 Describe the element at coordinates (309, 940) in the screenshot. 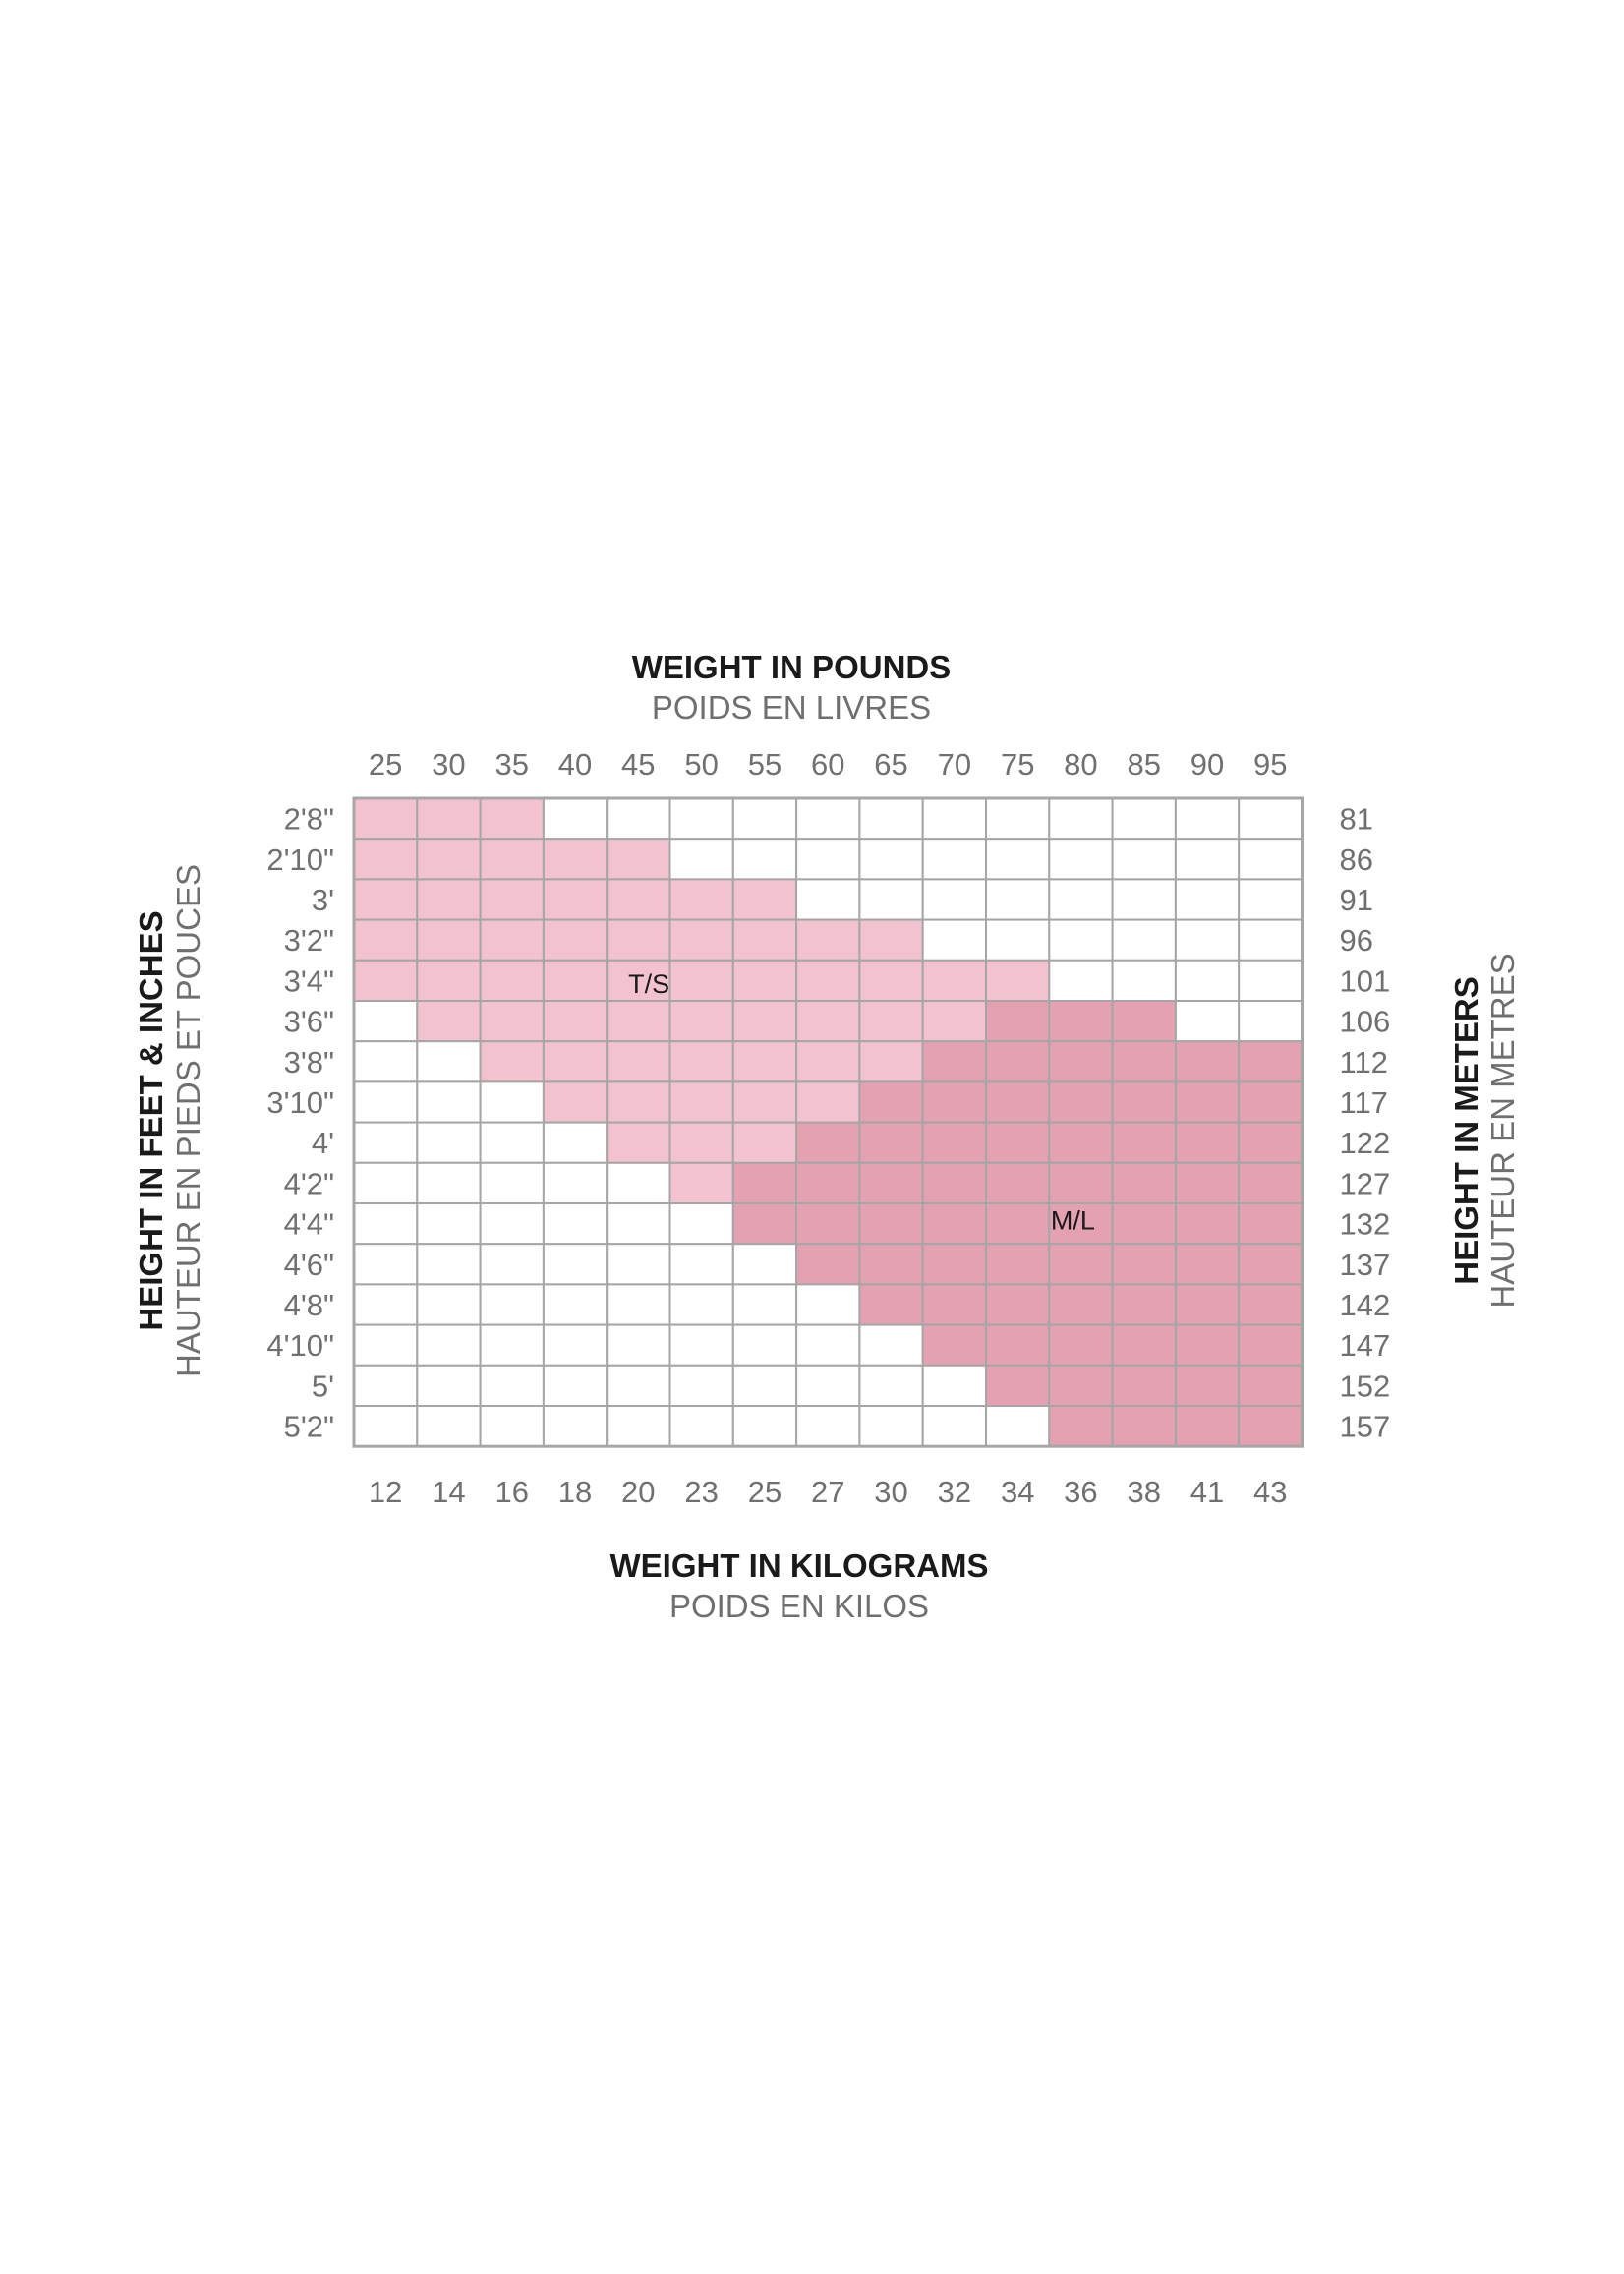

I see `feet-inches-tick: 3'2"` at that location.